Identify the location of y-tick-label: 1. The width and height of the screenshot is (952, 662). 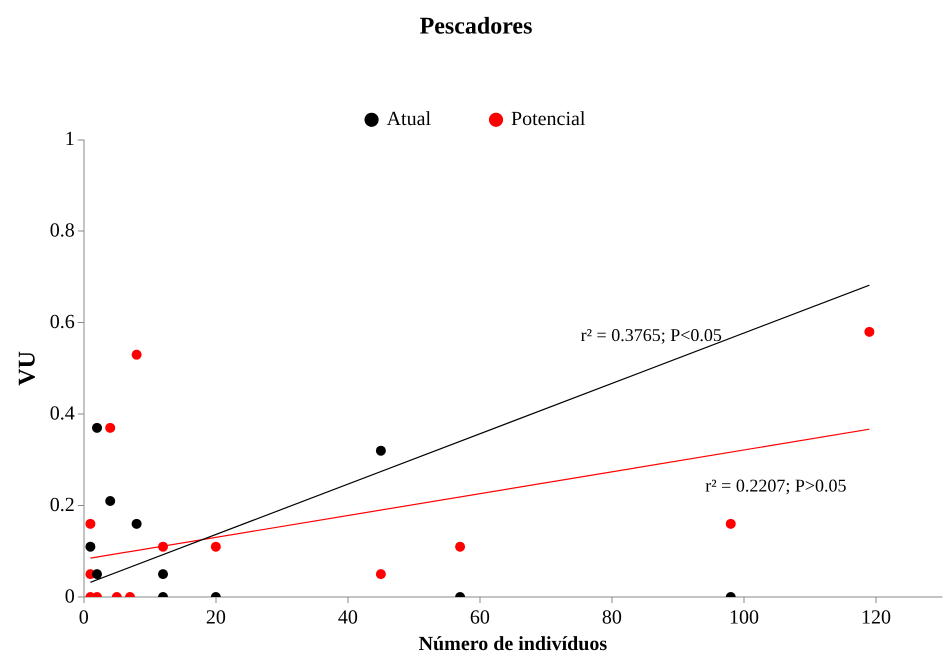
(69, 139).